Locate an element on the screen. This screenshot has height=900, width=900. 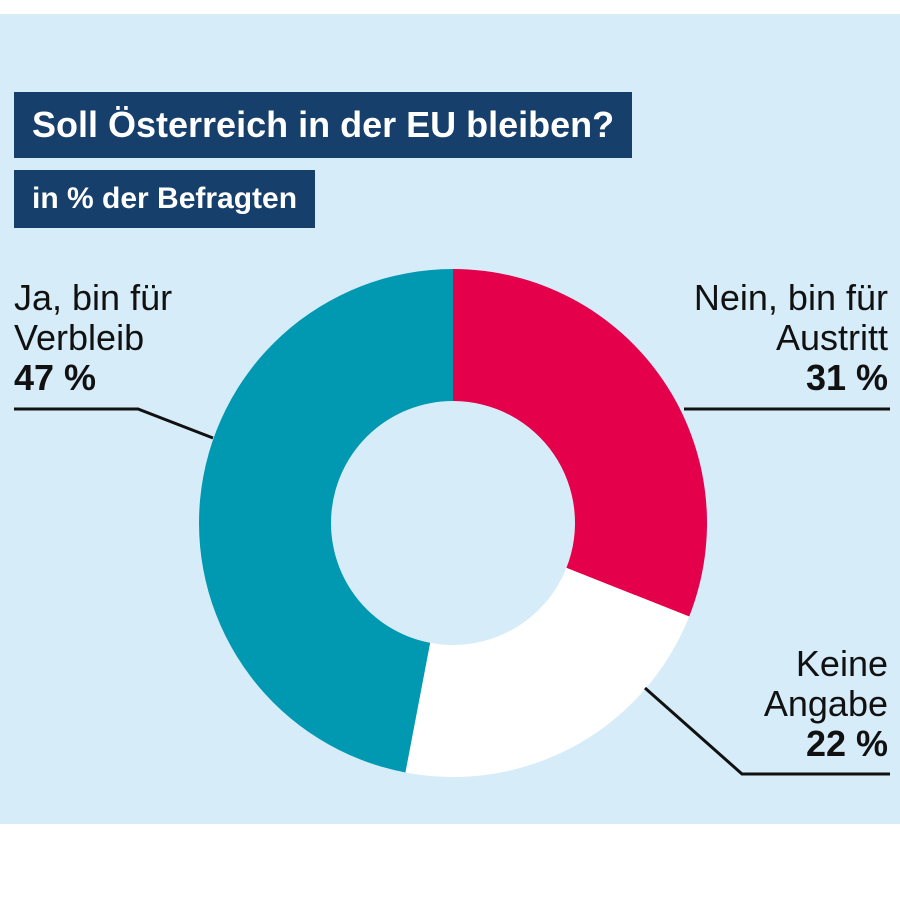
label-keine-angabe: Keine Angabe 22 % is located at coordinates (818, 704).